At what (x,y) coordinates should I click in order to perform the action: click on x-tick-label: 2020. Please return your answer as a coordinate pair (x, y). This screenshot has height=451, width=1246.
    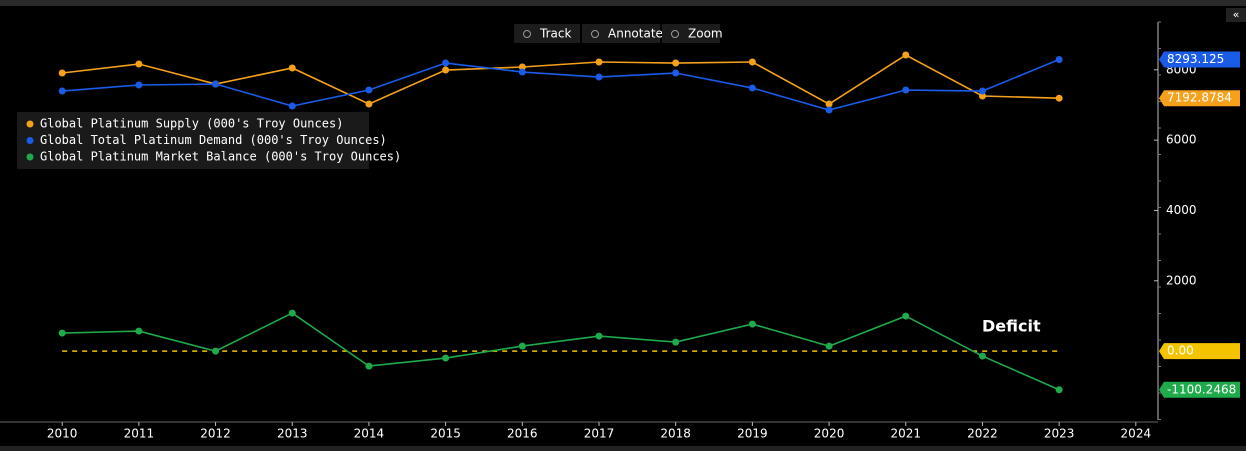
    Looking at the image, I should click on (829, 434).